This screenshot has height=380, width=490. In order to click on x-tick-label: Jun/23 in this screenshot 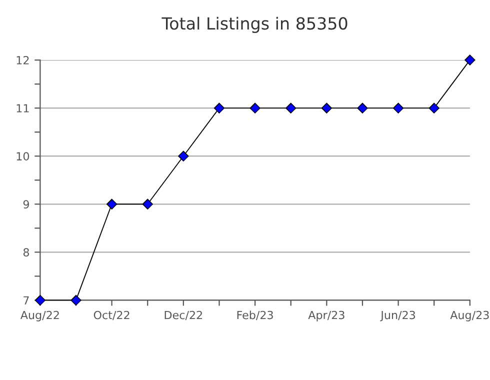, I will do `click(398, 316)`.